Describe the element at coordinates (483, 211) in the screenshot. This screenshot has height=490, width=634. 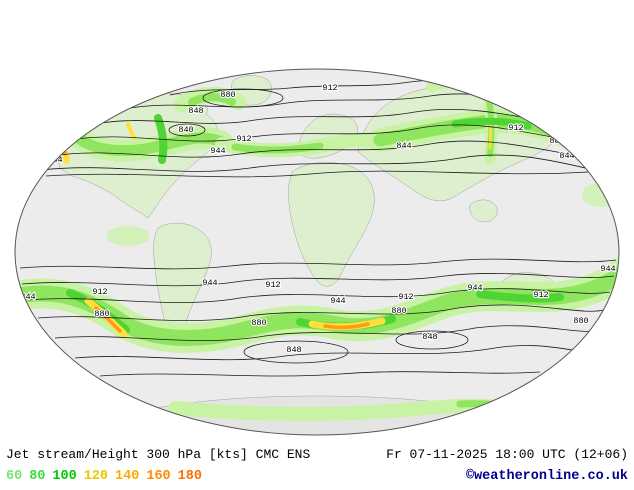
I see `islands-indonesia` at that location.